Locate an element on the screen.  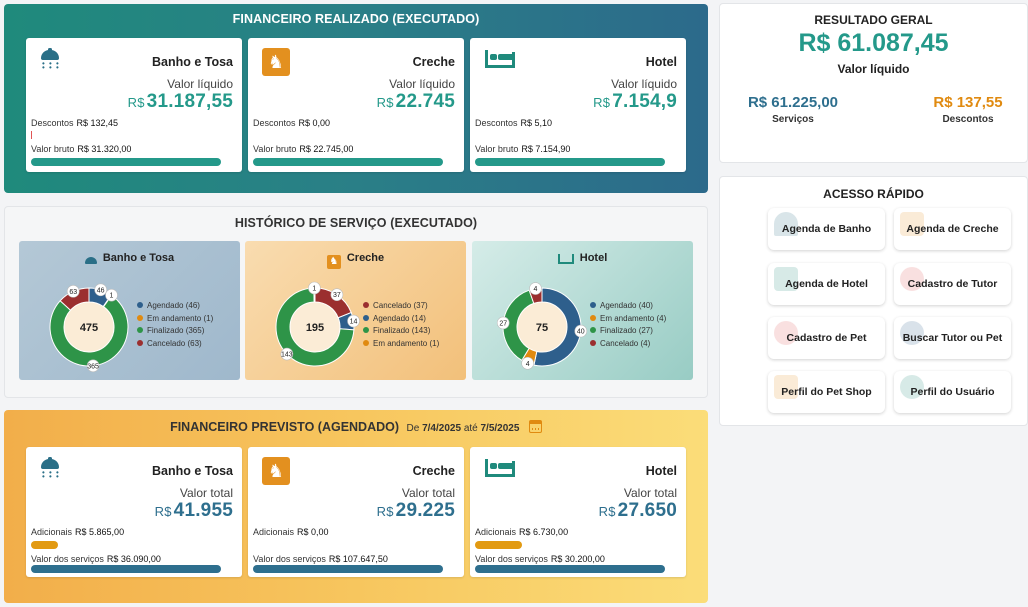
financeiro-previsto-title: FINANCEIRO PREVISTO (AGENDADO) is located at coordinates (285, 427).